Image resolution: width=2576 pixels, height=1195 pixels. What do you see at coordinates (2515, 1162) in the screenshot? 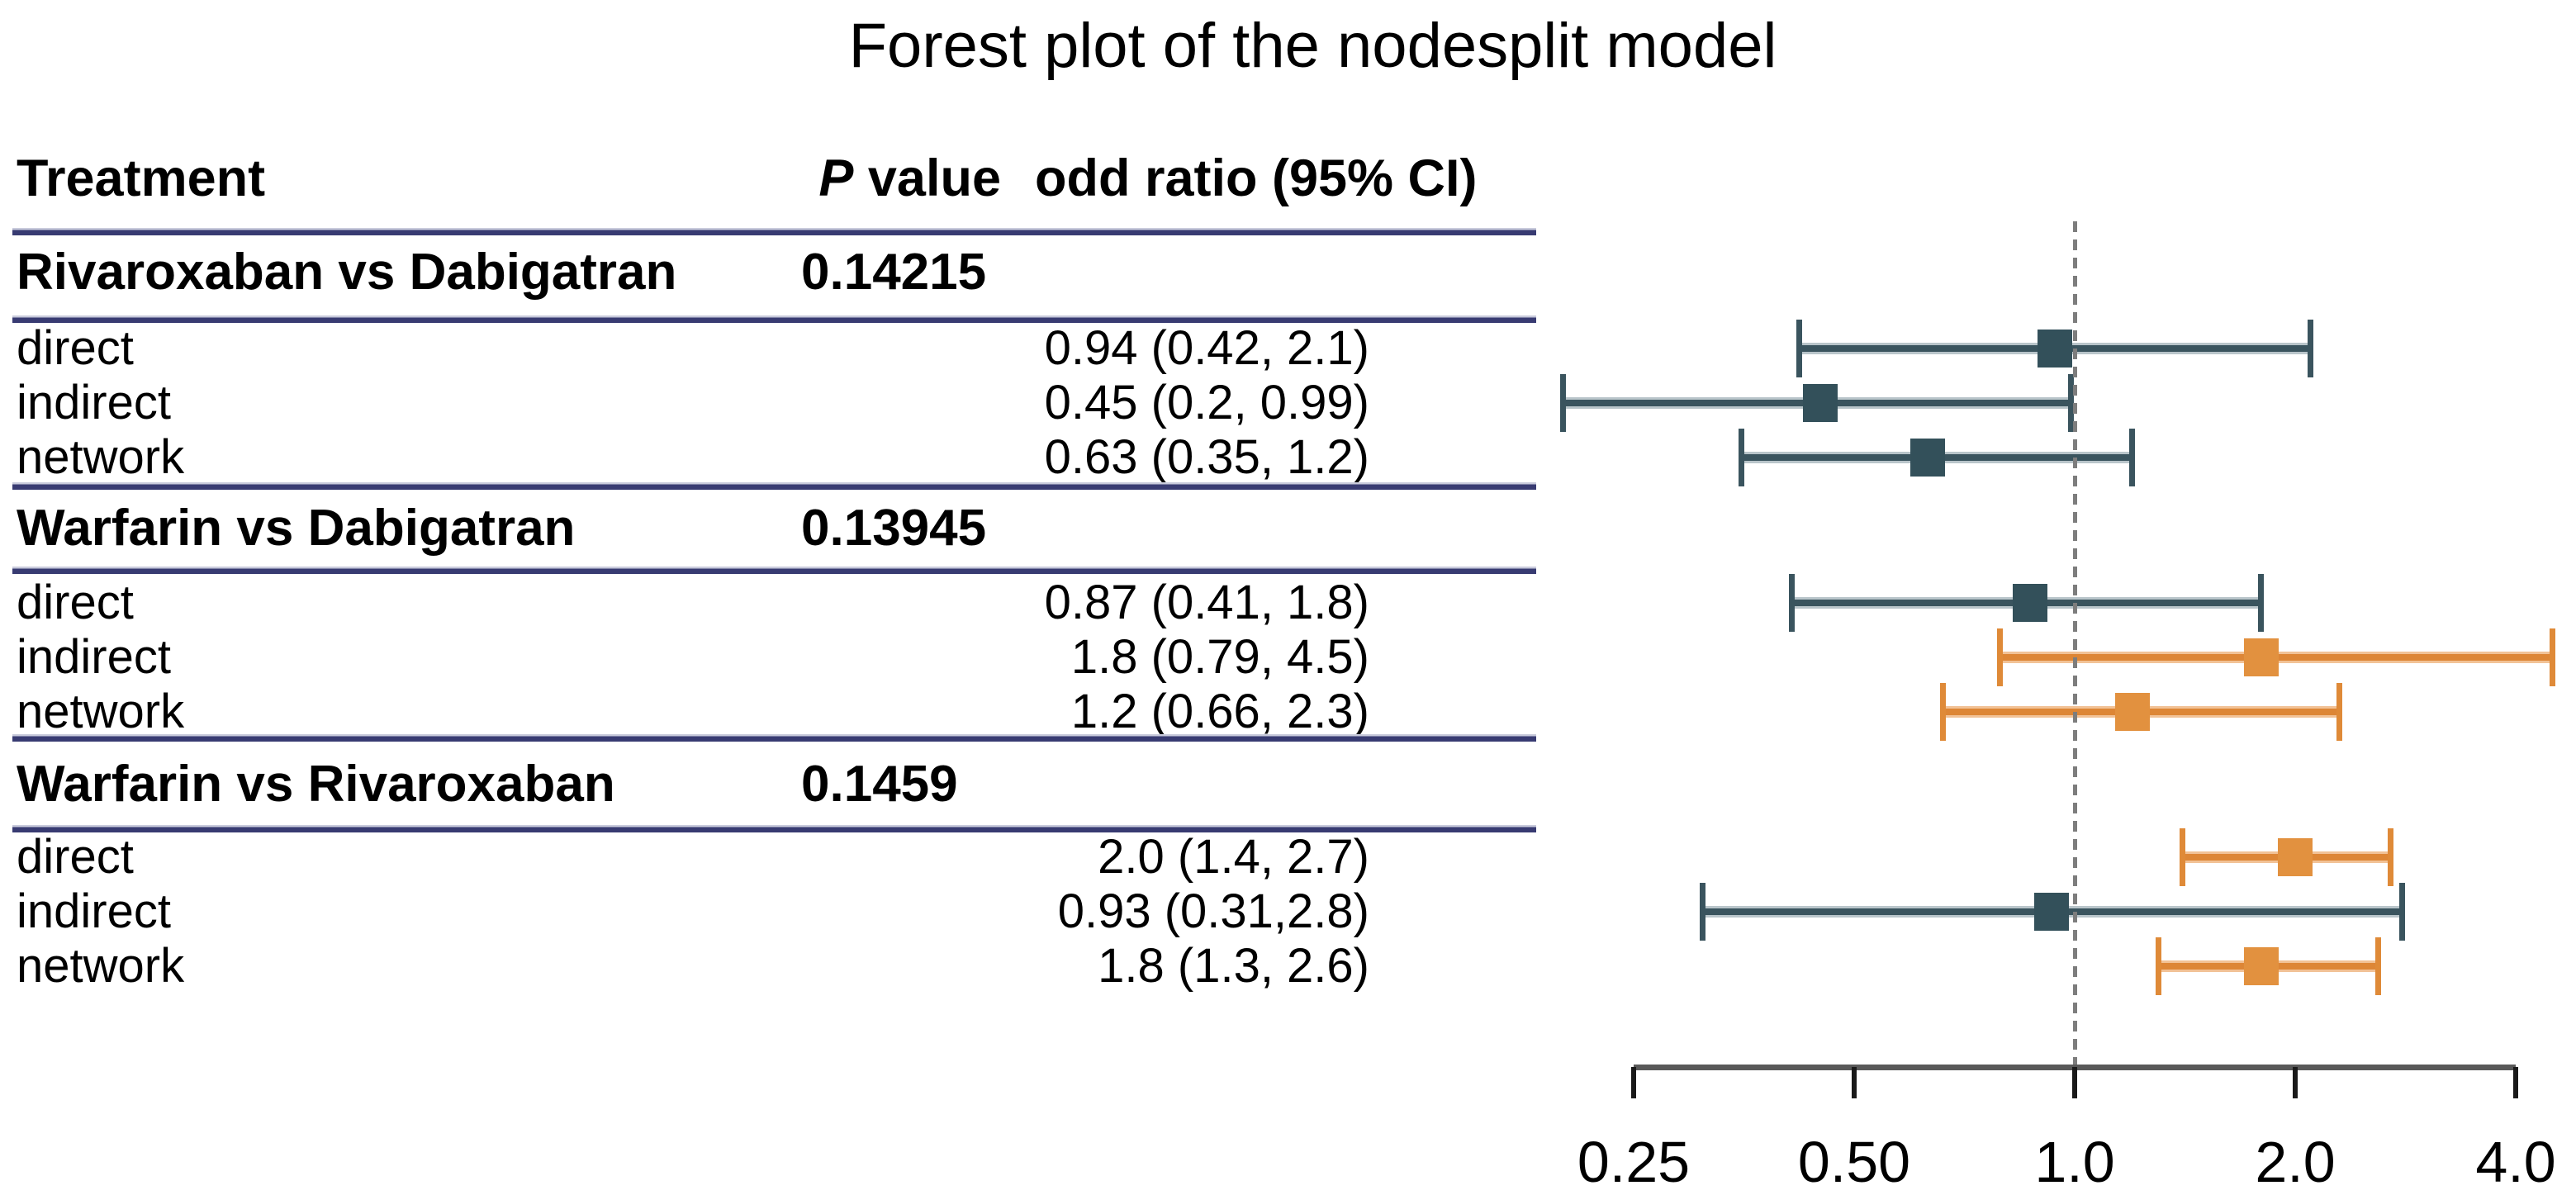
I see `x-axis-tick-label: 4.0` at bounding box center [2515, 1162].